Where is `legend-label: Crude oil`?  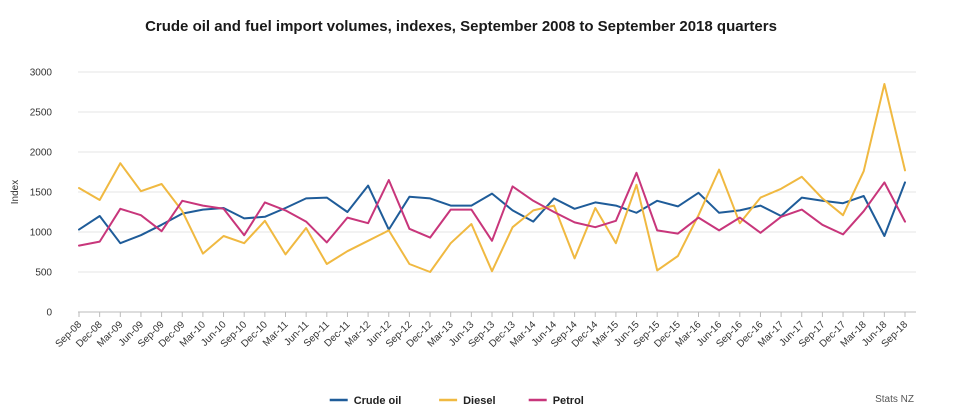
legend-label: Crude oil is located at coordinates (378, 401).